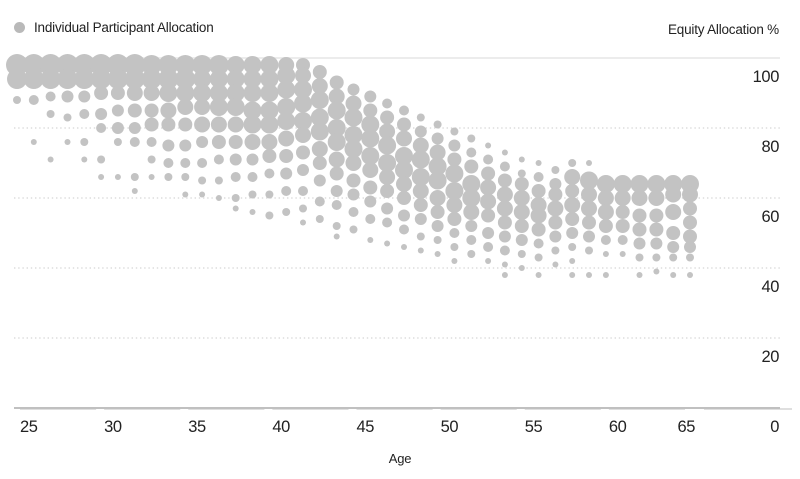  What do you see at coordinates (450, 427) in the screenshot?
I see `x-tick-label: 50` at bounding box center [450, 427].